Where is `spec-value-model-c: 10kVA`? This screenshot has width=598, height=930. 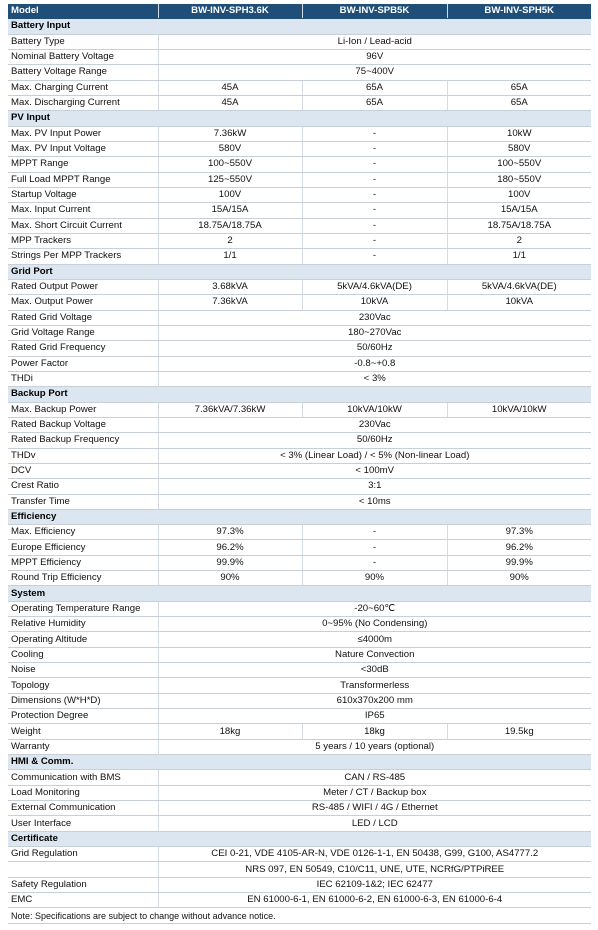
spec-value-model-c: 10kVA is located at coordinates (518, 302).